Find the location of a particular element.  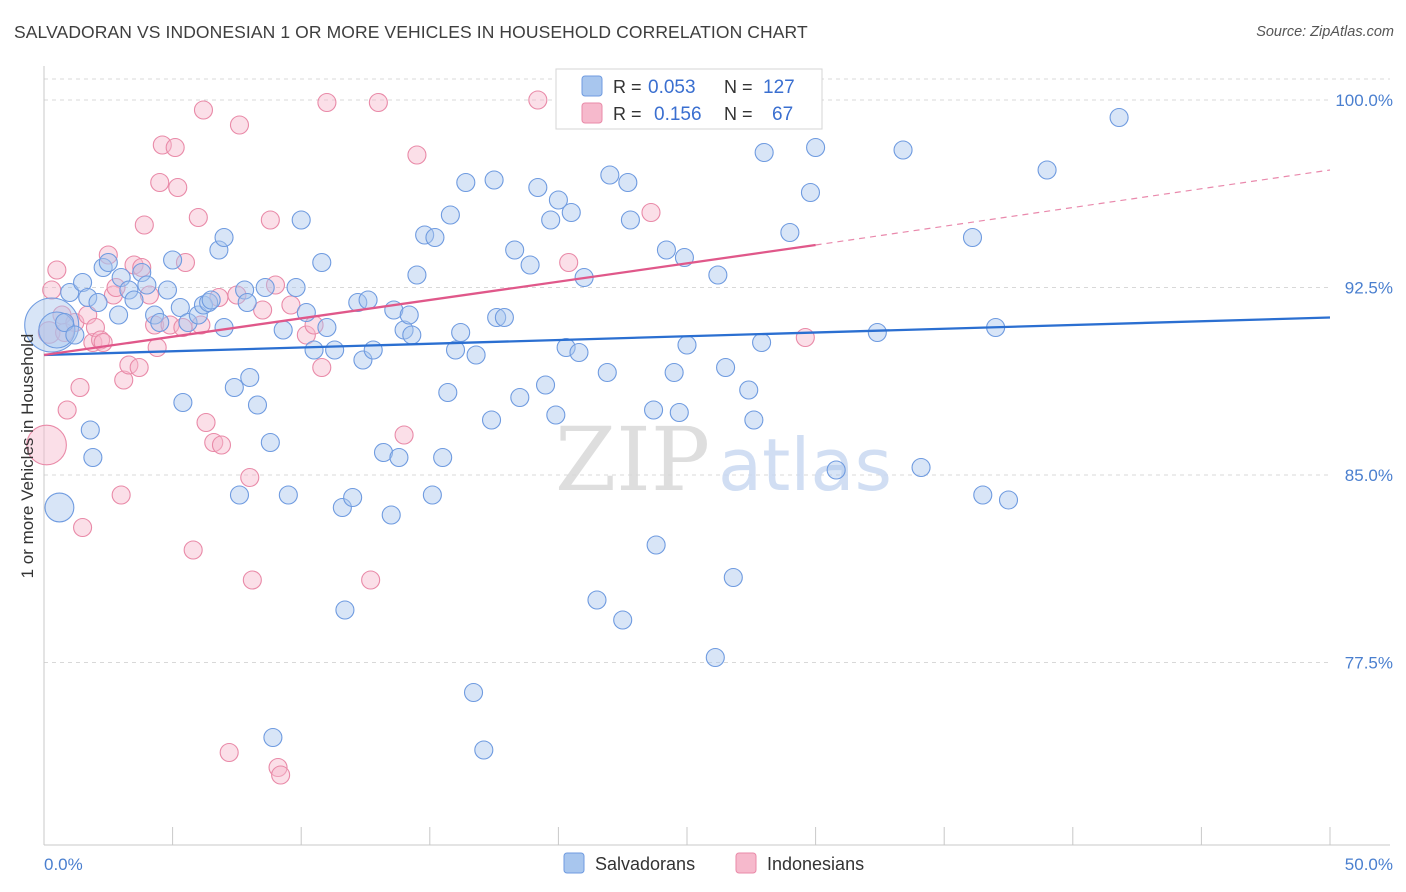

legend-swatch-blue is located at coordinates (592, 86).